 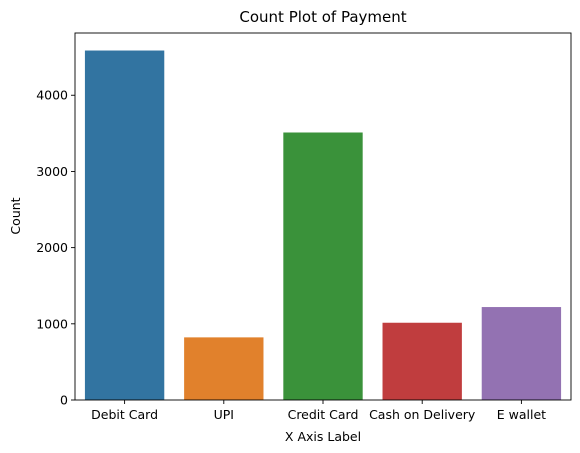 I want to click on x-tick-label: Credit Card, so click(x=323, y=414).